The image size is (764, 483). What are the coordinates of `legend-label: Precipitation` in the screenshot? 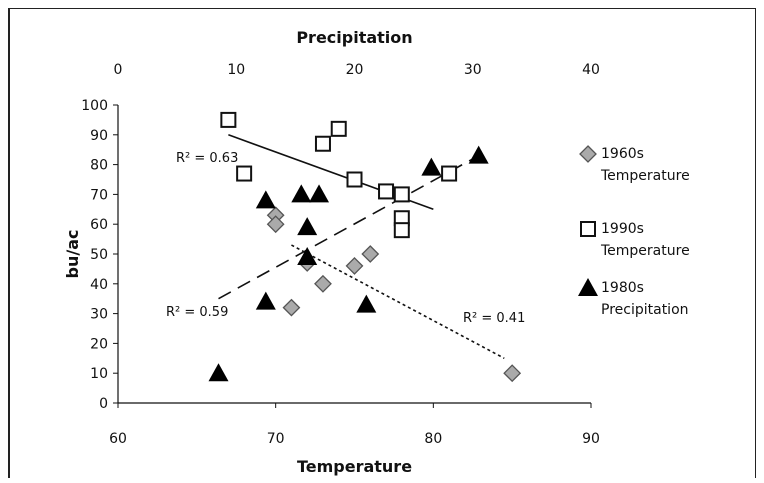 It's located at (645, 310).